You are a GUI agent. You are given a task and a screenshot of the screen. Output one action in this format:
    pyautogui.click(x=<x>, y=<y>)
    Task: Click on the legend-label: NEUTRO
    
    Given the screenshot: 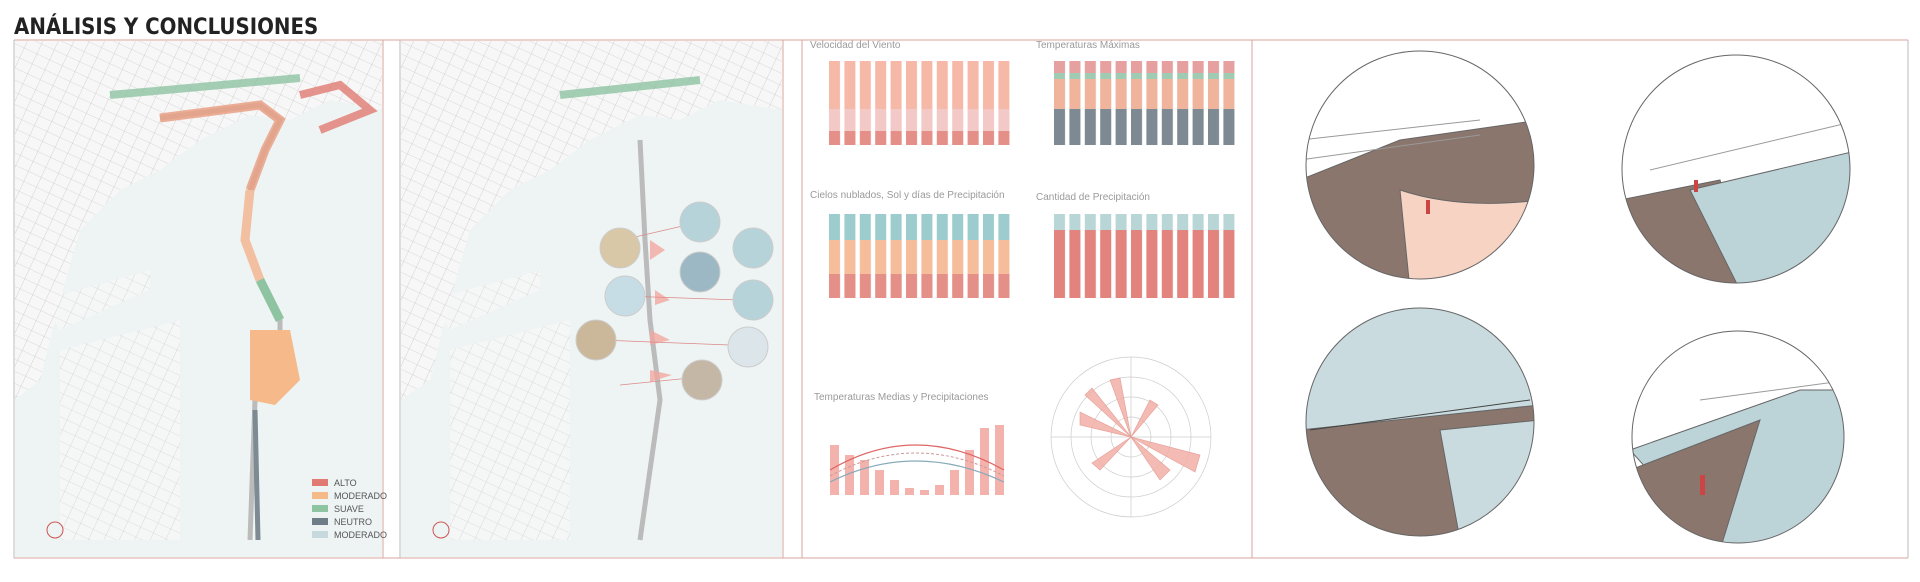 What is the action you would take?
    pyautogui.click(x=353, y=522)
    